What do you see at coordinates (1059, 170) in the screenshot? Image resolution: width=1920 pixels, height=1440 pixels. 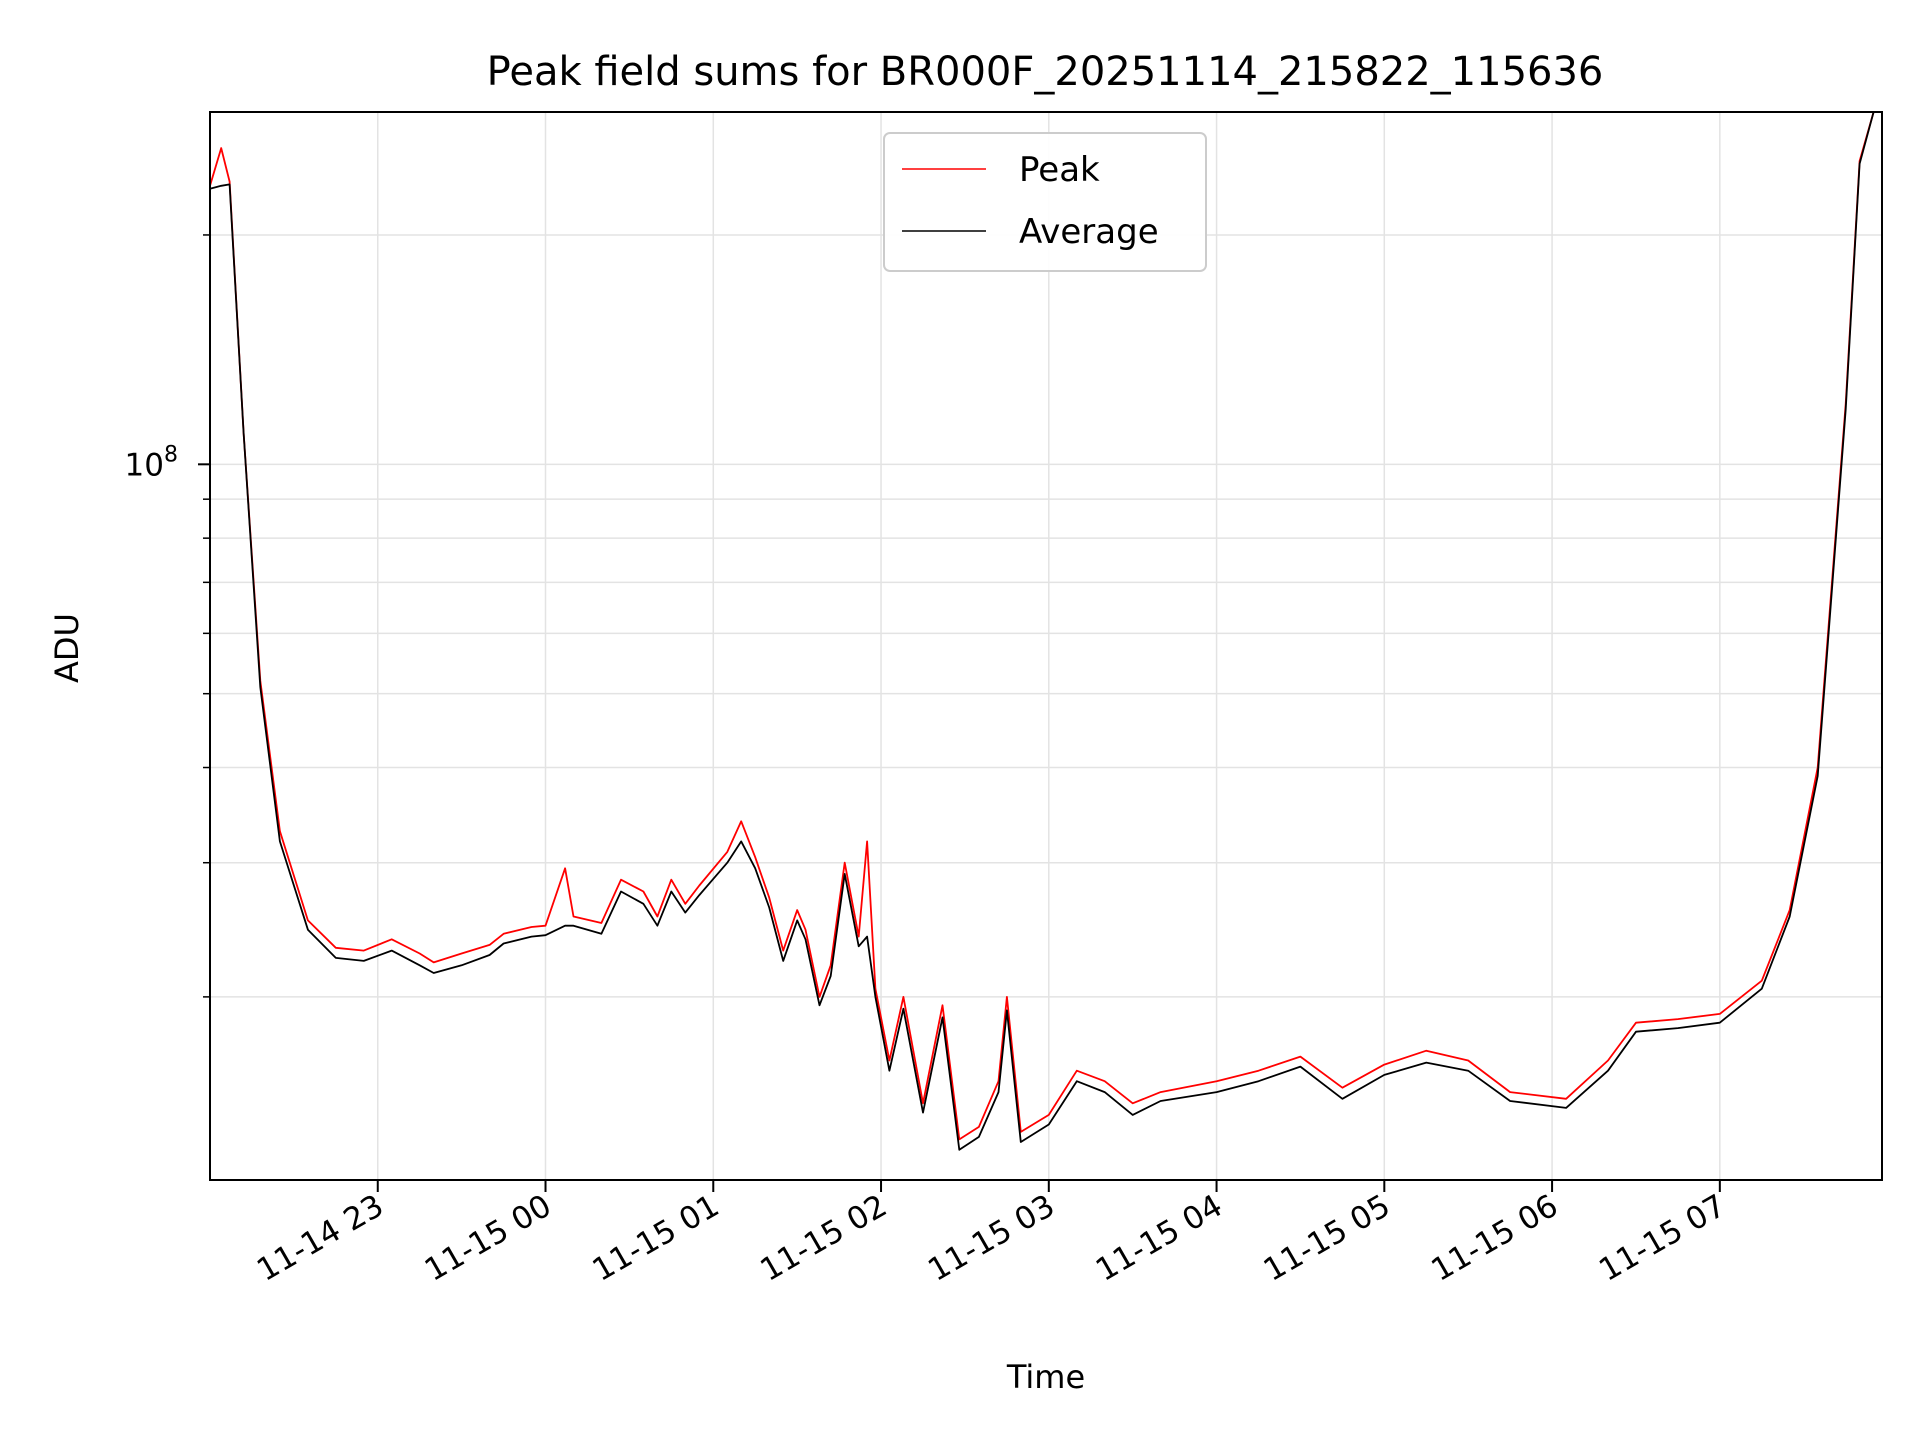 I see `legend-label-peak: Peak` at bounding box center [1059, 170].